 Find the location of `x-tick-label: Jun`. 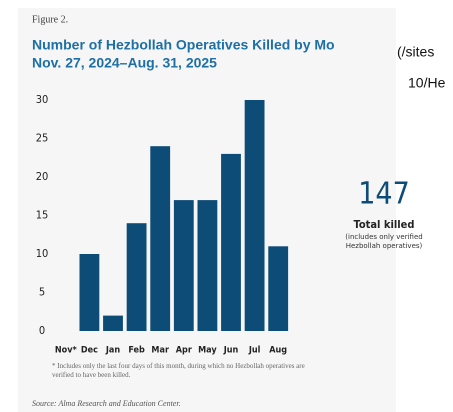

x-tick-label: Jun is located at coordinates (231, 351).